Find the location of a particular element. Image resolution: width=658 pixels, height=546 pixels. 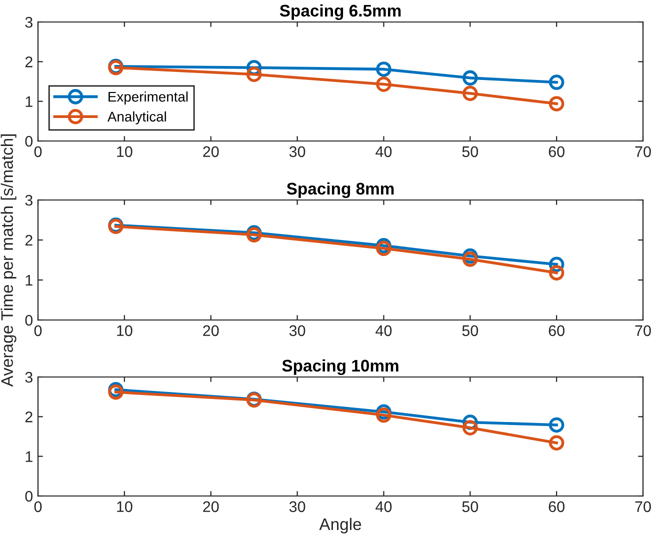

y-axis-title: Average Time per match [s/match] is located at coordinates (8, 260).